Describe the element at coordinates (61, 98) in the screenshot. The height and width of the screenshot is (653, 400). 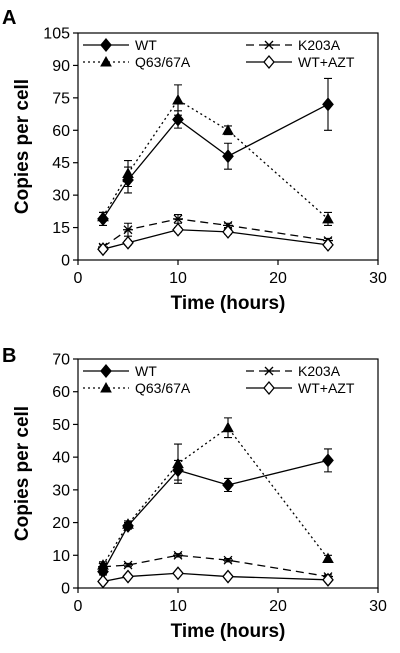
I see `y-tick-label: 75` at that location.